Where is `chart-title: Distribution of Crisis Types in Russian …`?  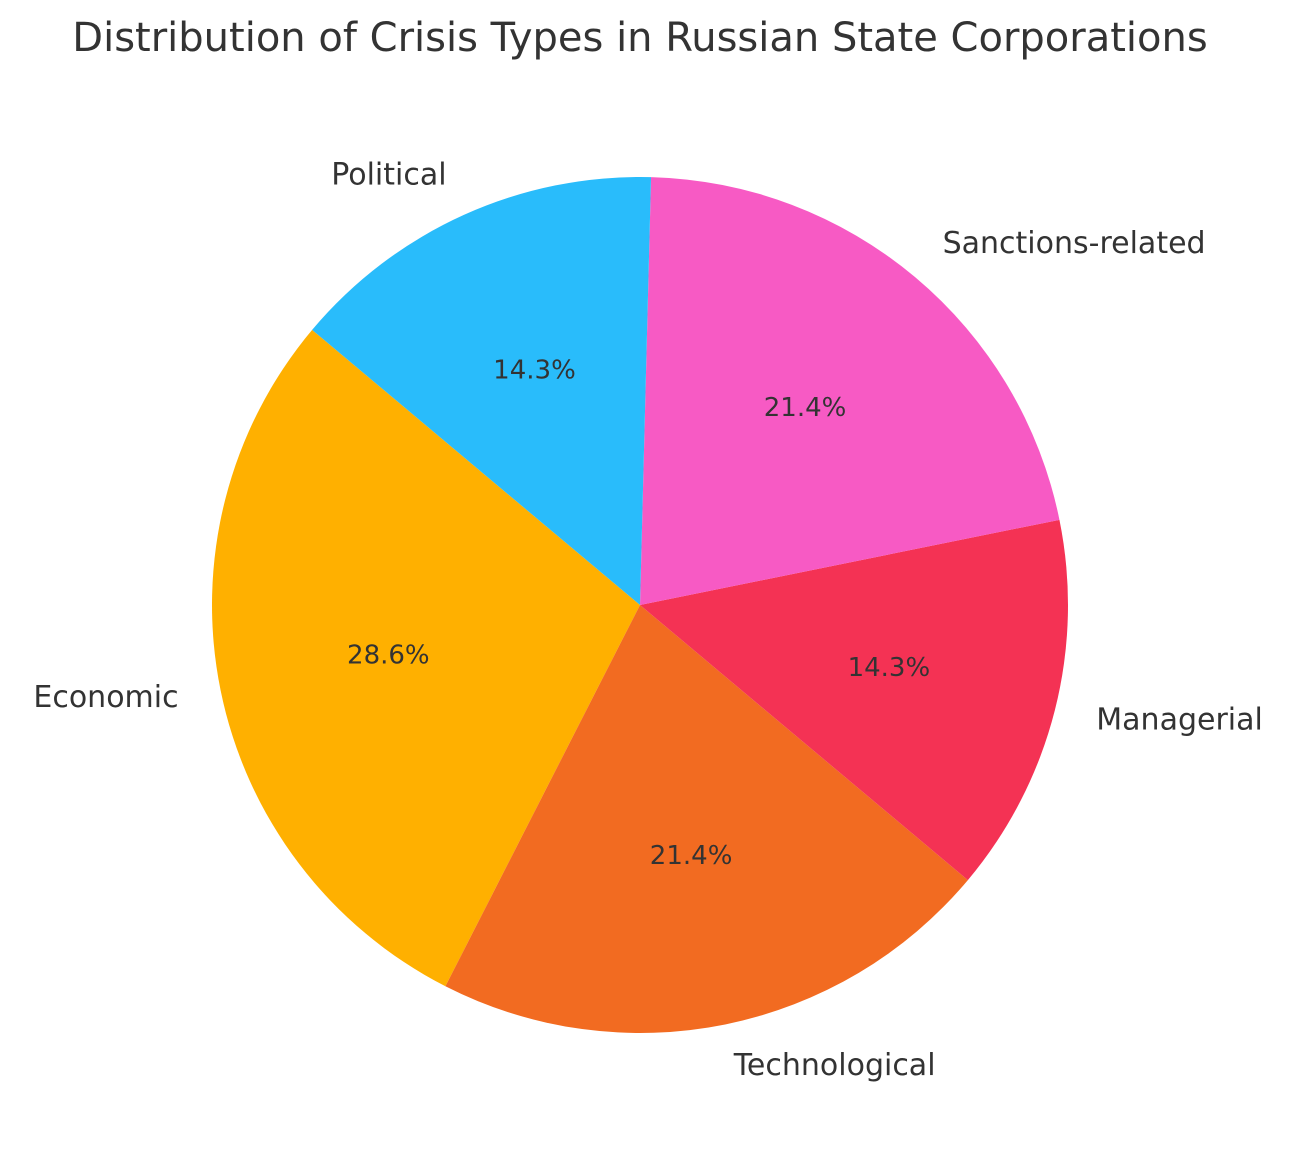 chart-title: Distribution of Crisis Types in Russian … is located at coordinates (639, 38).